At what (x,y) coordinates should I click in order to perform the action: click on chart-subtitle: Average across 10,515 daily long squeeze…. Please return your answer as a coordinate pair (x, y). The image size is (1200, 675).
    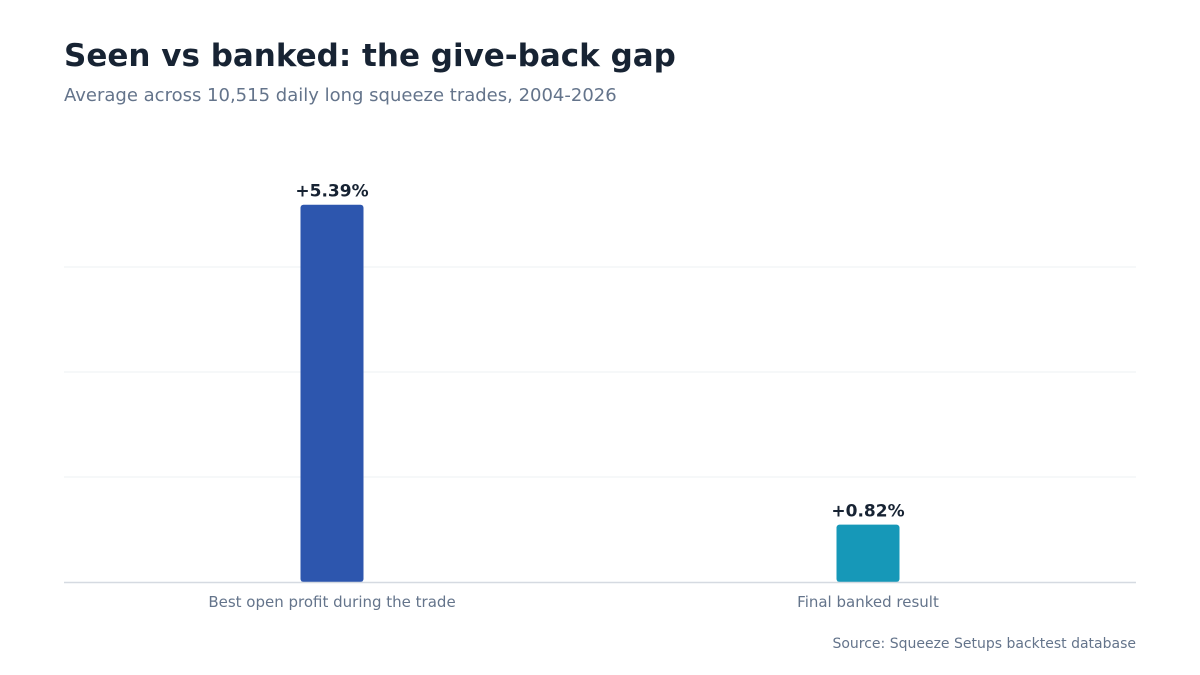
    Looking at the image, I should click on (340, 95).